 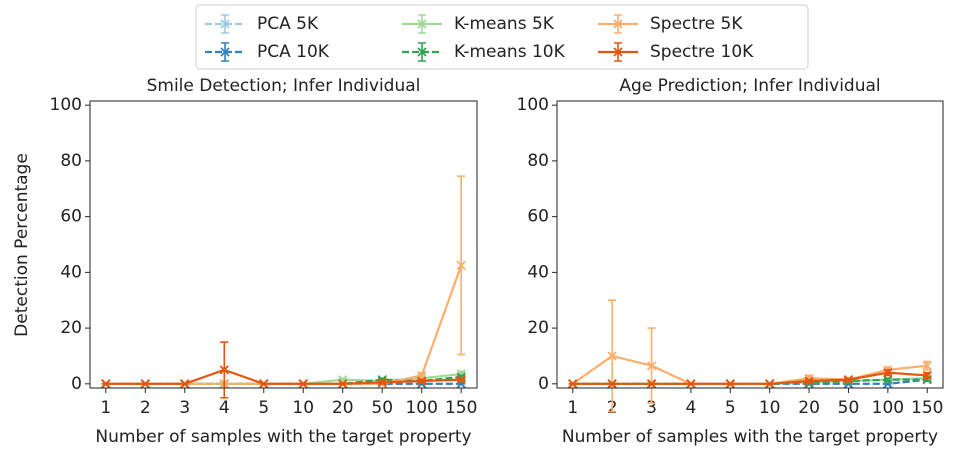 I want to click on legend-label: Spectre 5K, so click(x=696, y=24).